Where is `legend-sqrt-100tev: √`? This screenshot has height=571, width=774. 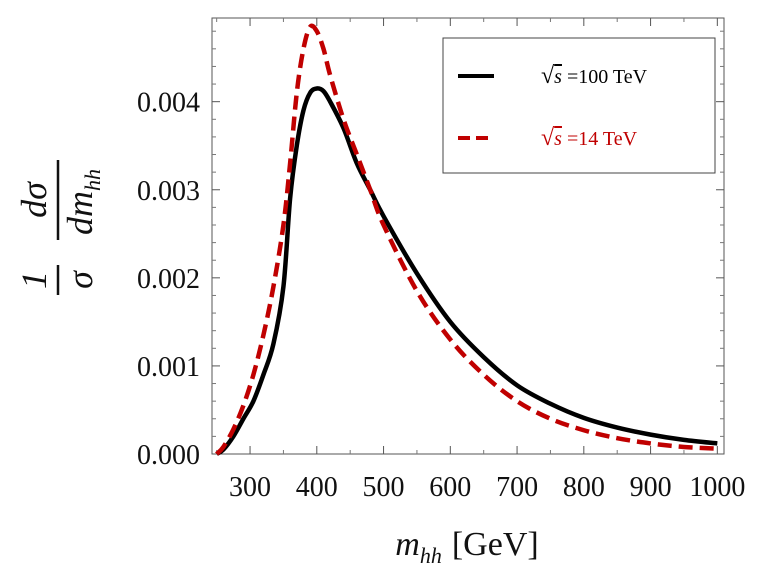
legend-sqrt-100tev: √ is located at coordinates (548, 76).